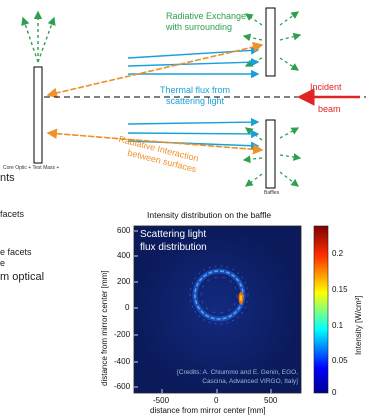 The height and width of the screenshot is (416, 372). What do you see at coordinates (31, 168) in the screenshot?
I see `core-optic-label: Core Optic + Test Mass +` at bounding box center [31, 168].